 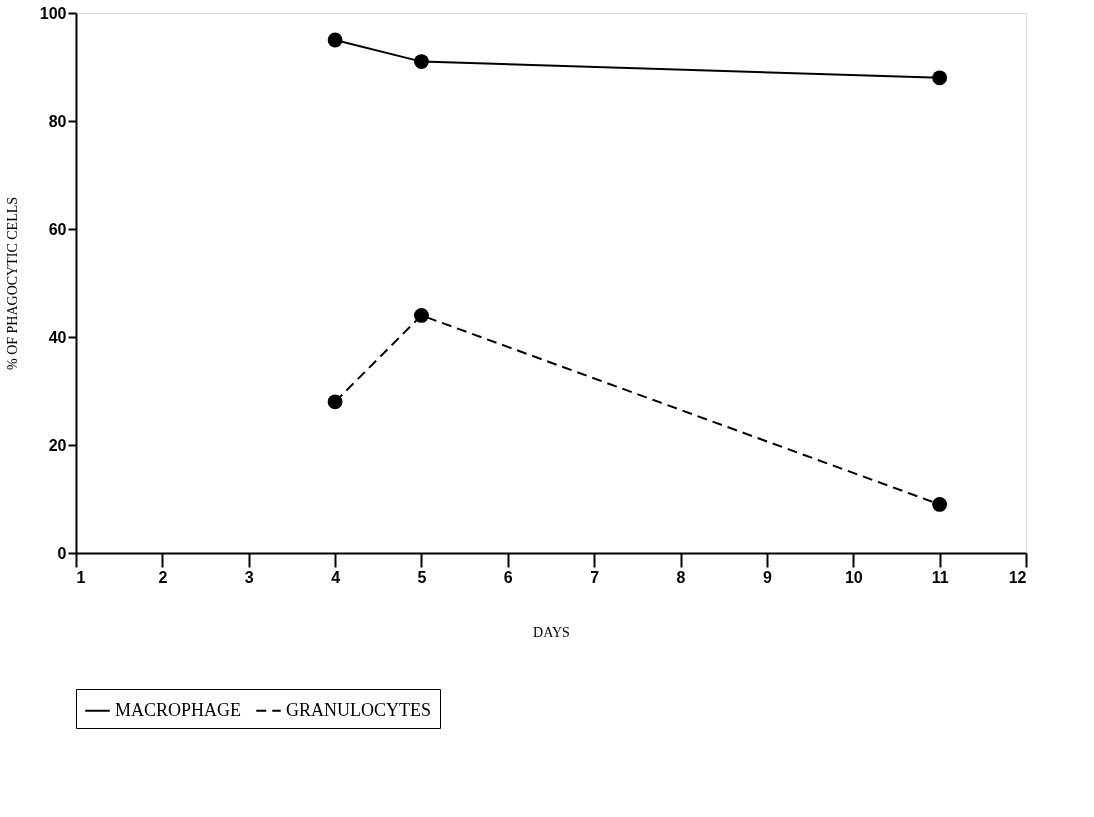 I want to click on y-tick-label: 20, so click(x=57, y=445).